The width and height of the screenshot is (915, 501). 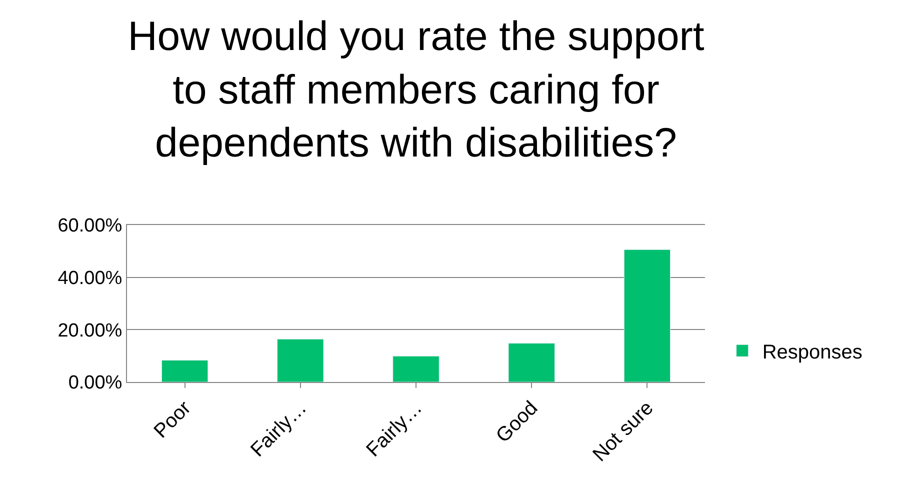 I want to click on y-tick-label: 20.00%, so click(x=90, y=331).